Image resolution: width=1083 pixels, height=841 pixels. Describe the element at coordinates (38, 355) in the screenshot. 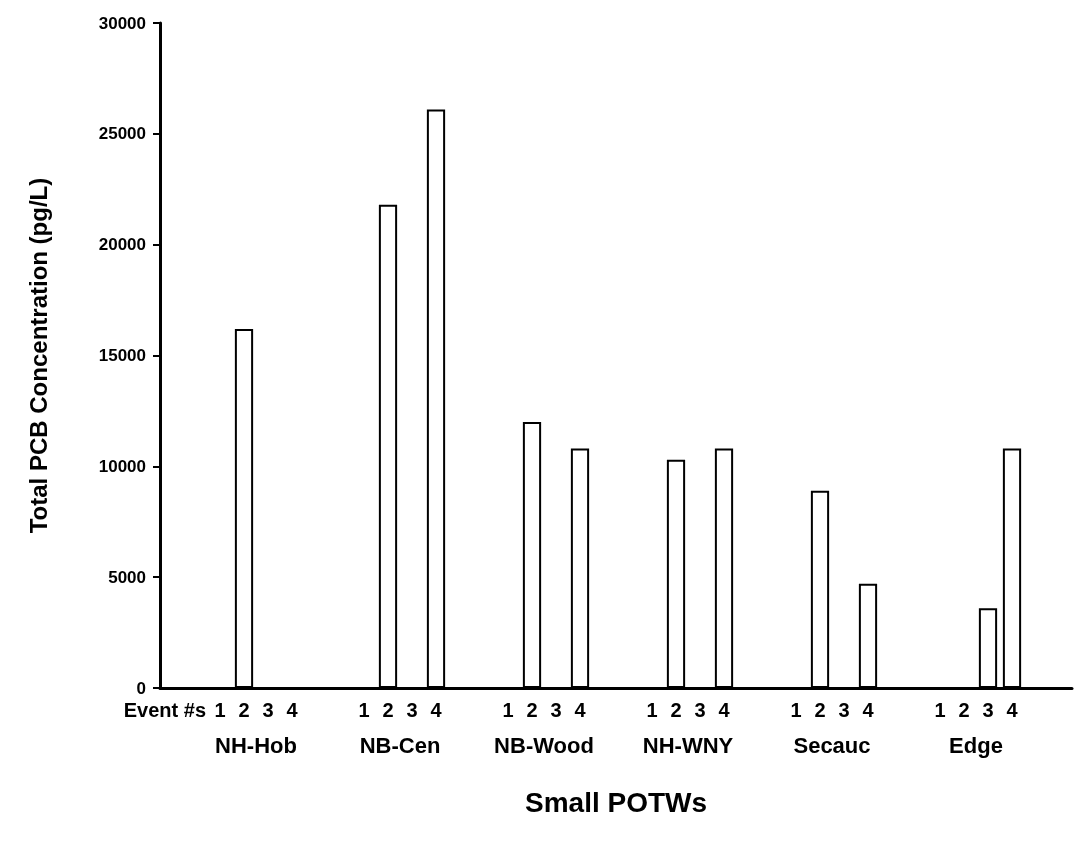

I see `y-axis-title: Total PCB Concentration (pg/L)` at that location.